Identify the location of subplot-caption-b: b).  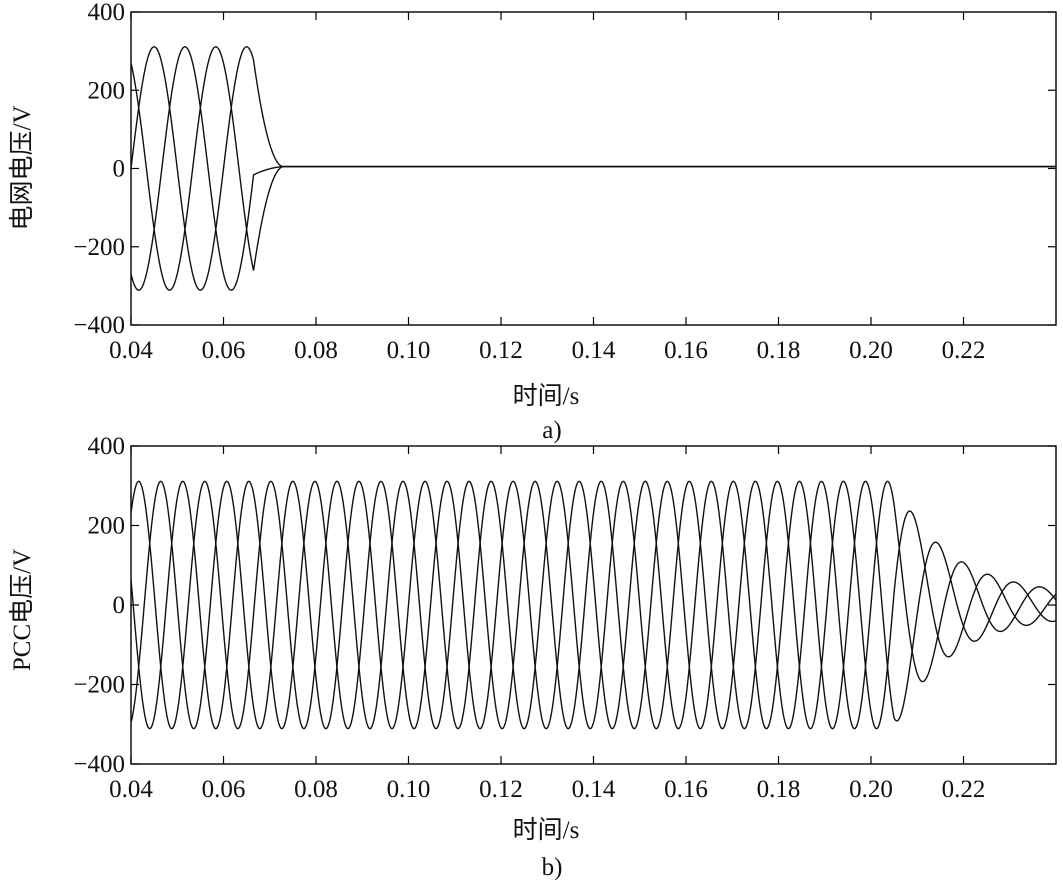
(552, 867).